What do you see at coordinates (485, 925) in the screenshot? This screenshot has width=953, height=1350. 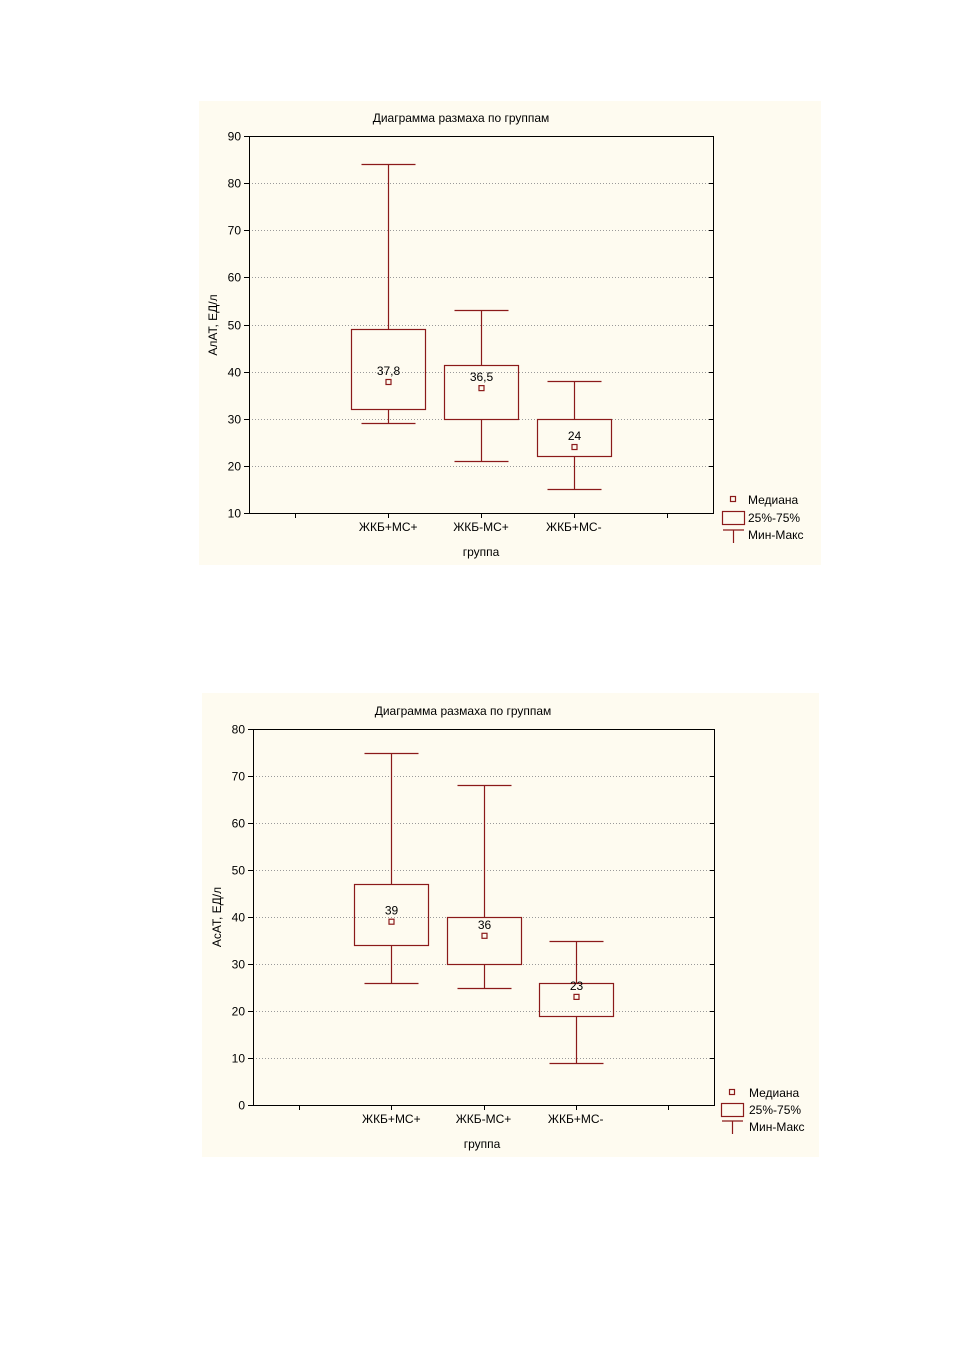 I see `median-label: 36` at bounding box center [485, 925].